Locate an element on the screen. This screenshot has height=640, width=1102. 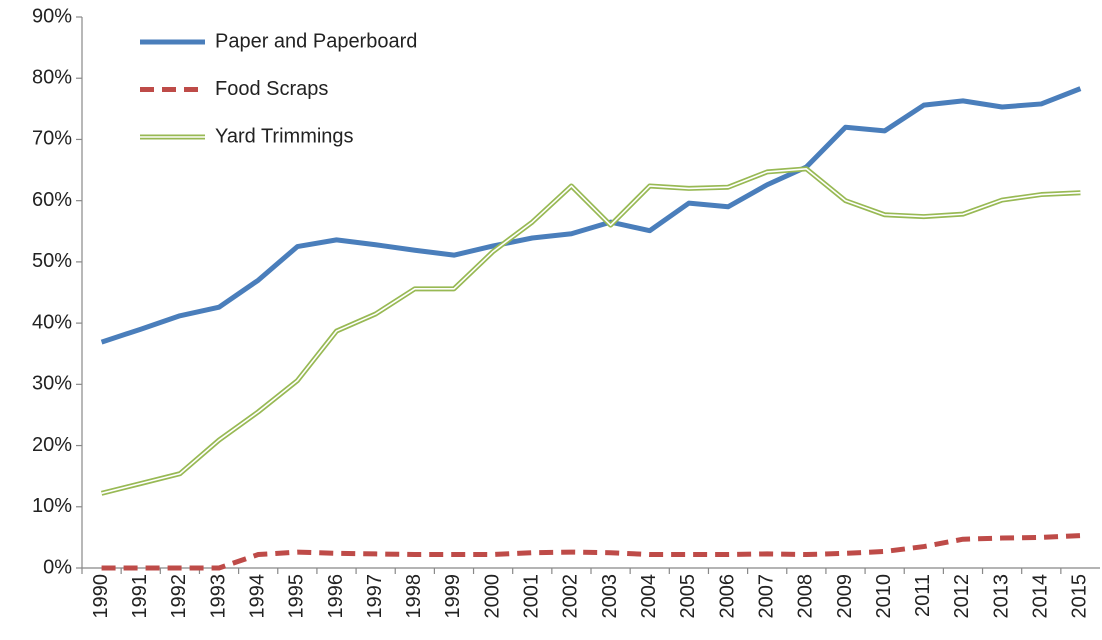
series-line is located at coordinates (591, 552).